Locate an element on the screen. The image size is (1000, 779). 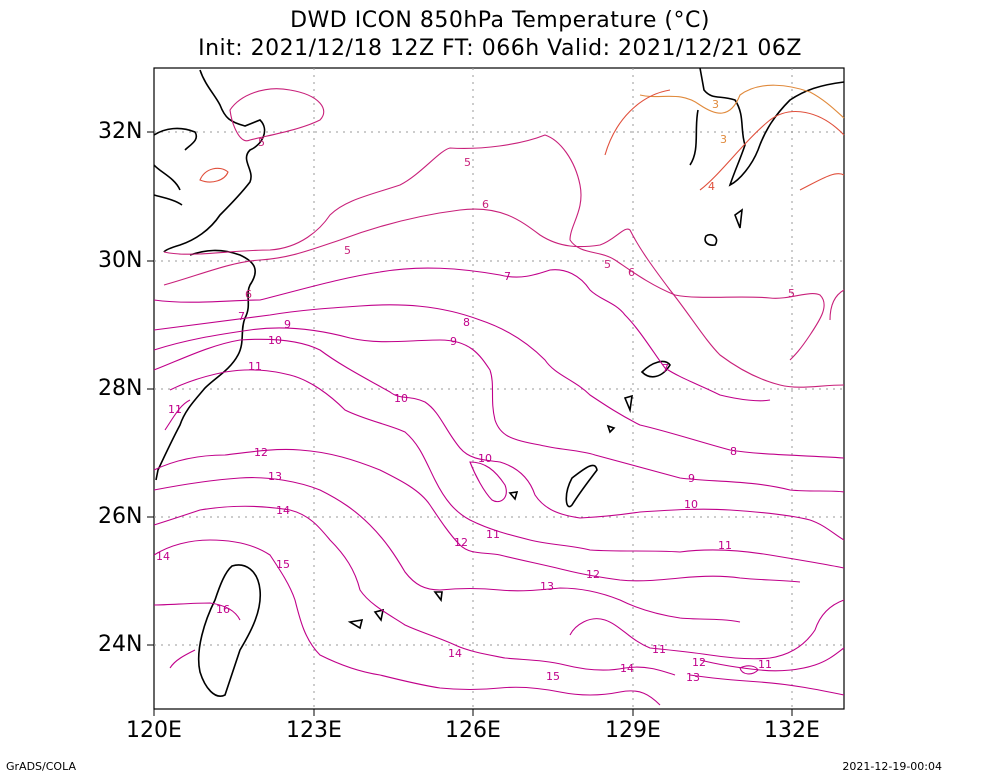
contour-label-13-c: 13 is located at coordinates (693, 677).